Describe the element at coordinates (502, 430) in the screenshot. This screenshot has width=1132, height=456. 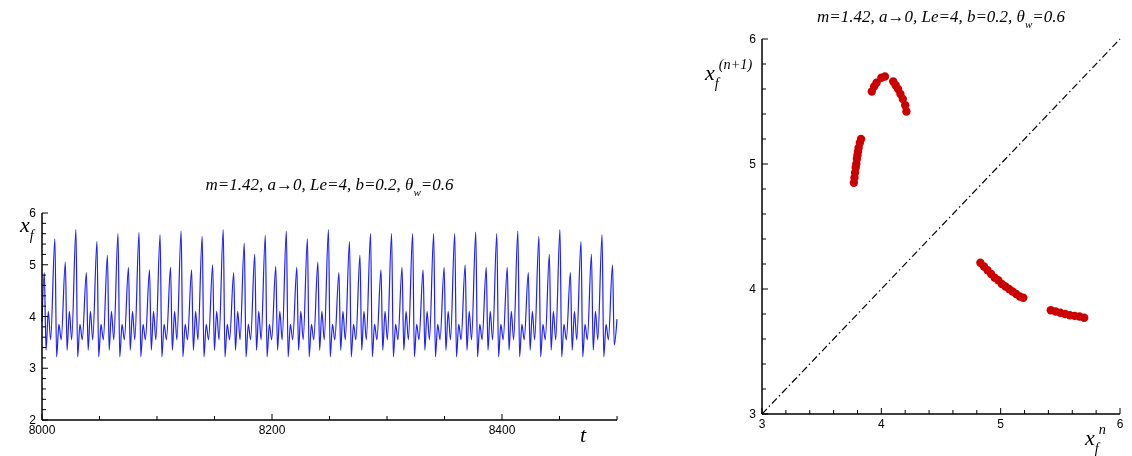
I see `x-tick-label: 8400` at that location.